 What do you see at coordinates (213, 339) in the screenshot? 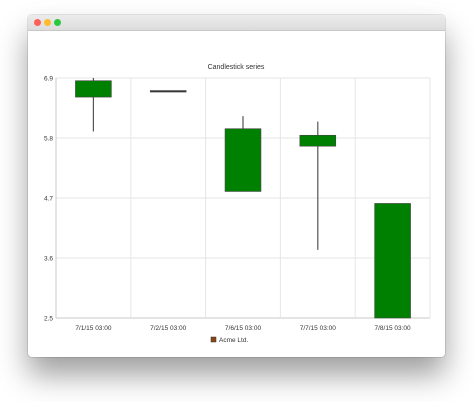
I see `legend-marker` at bounding box center [213, 339].